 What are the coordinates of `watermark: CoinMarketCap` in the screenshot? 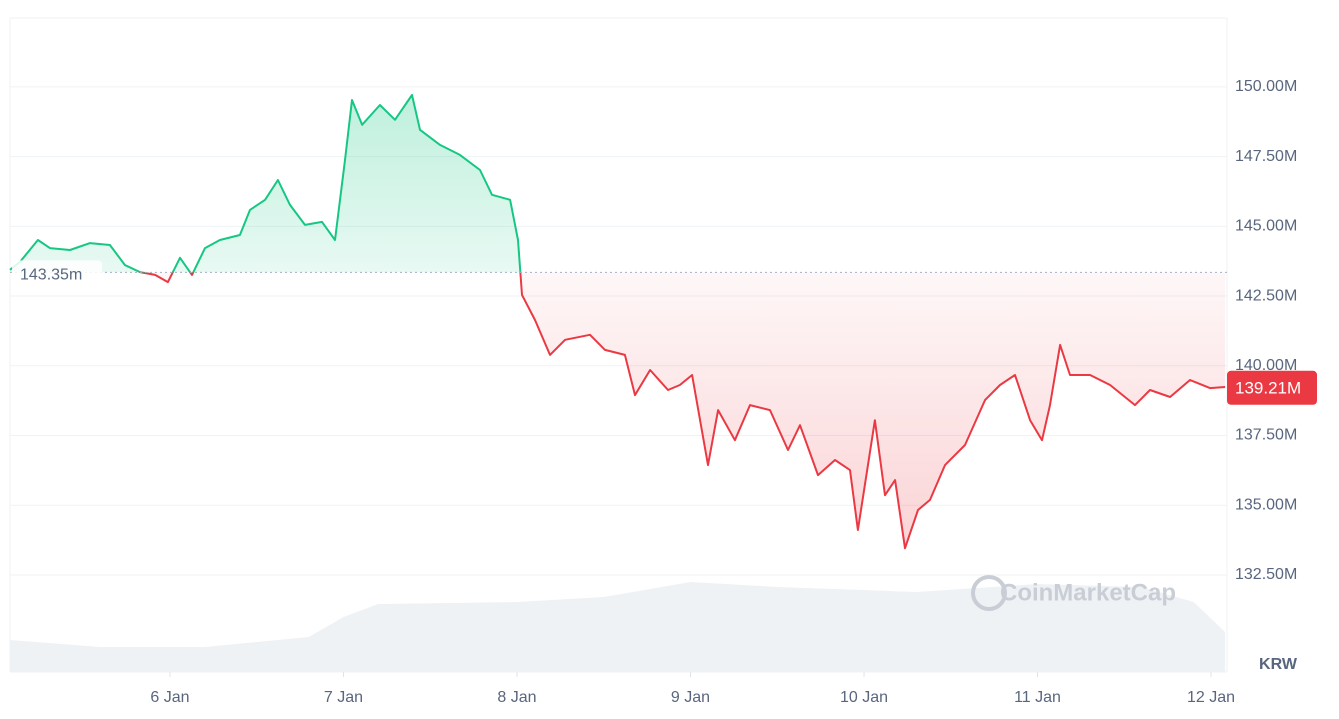 It's located at (1088, 592).